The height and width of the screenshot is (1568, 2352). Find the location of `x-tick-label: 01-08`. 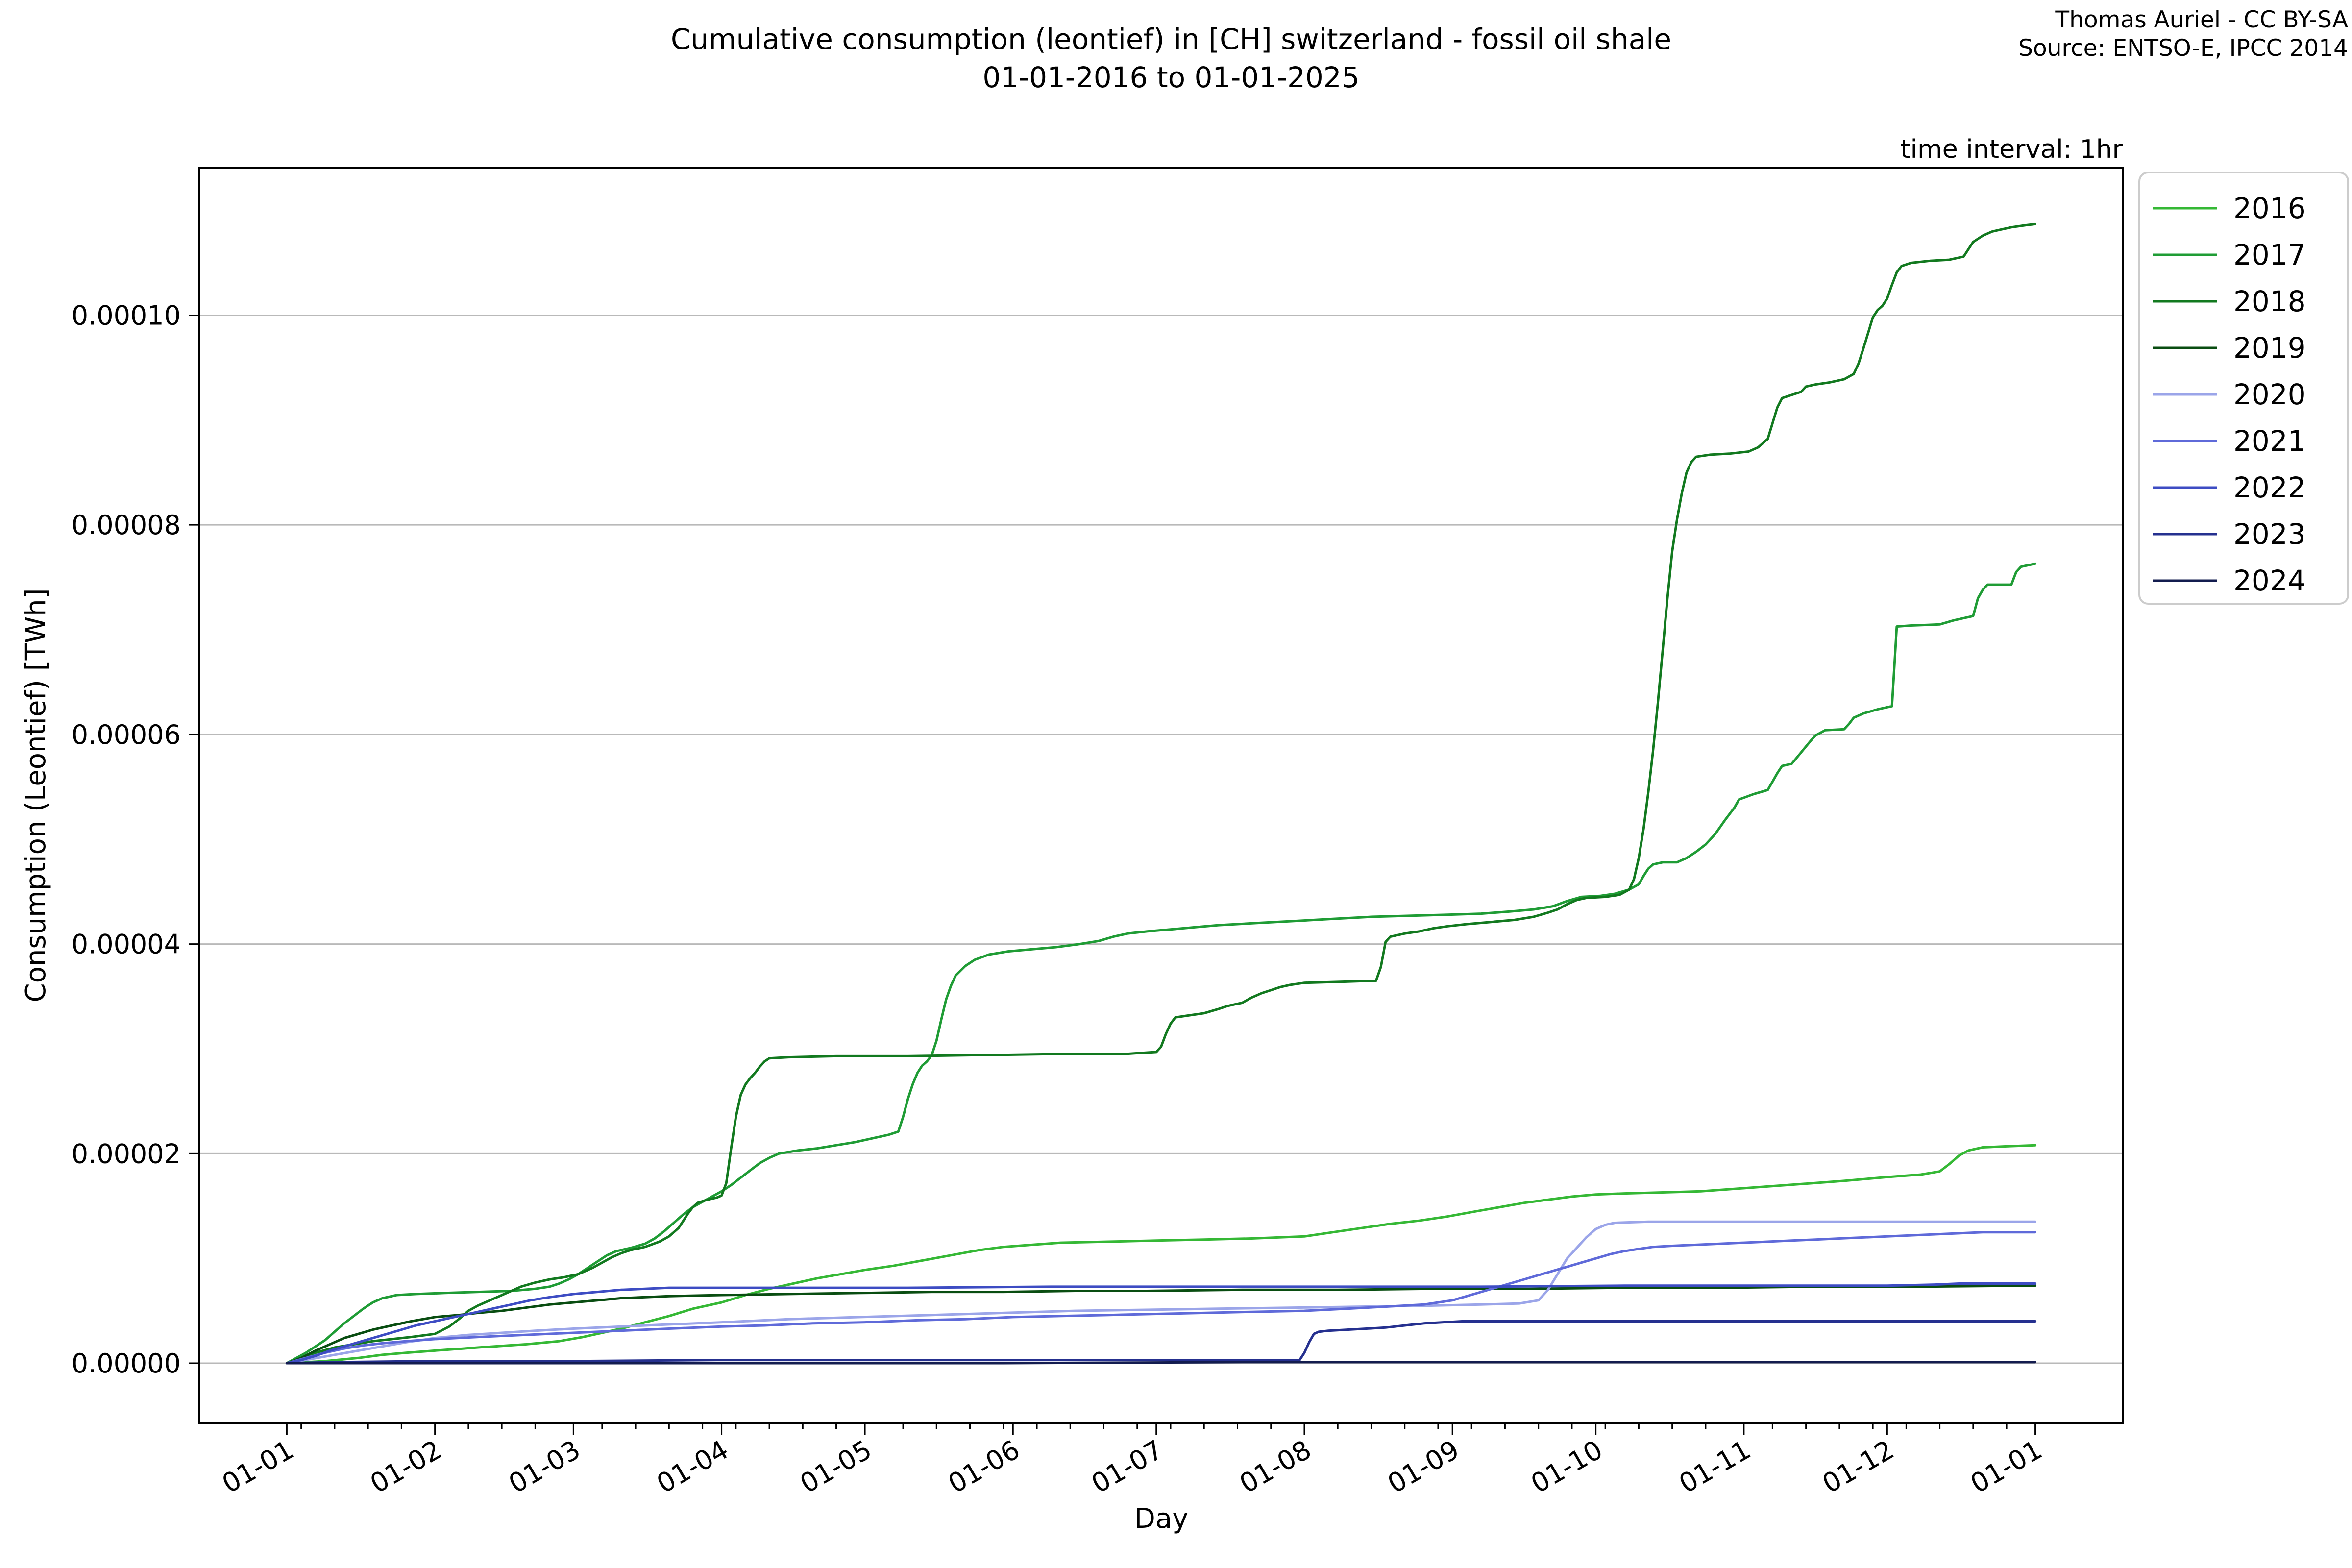

x-tick-label: 01-08 is located at coordinates (1275, 1466).